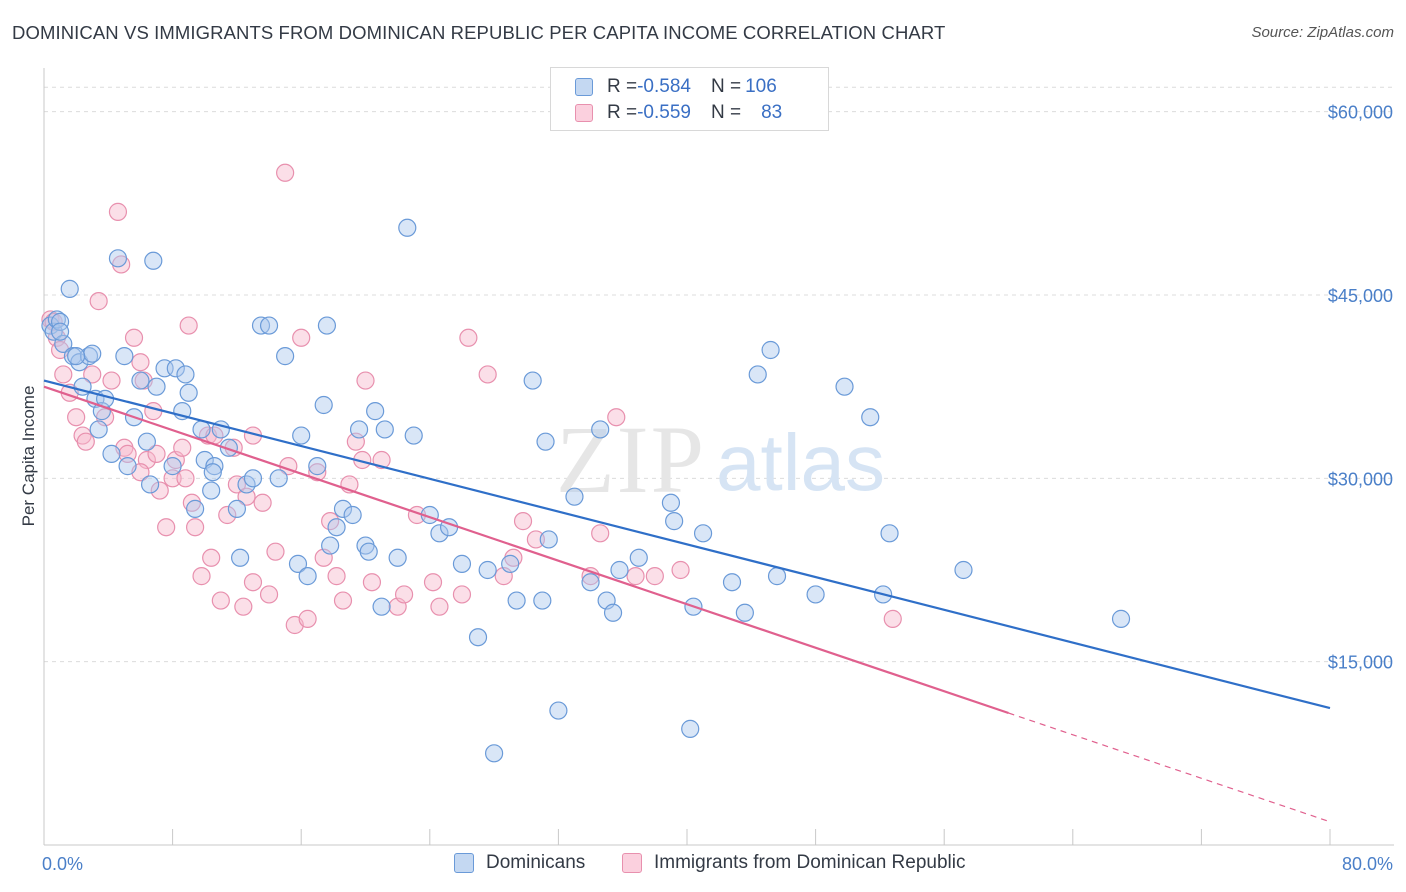 This screenshot has height=892, width=1406. I want to click on series-legend-immigrants: Immigrants from Dominican Republic, so click(794, 863).